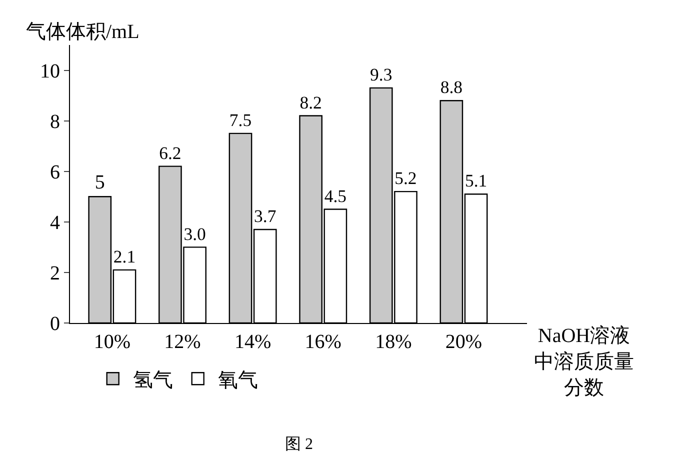  What do you see at coordinates (55, 121) in the screenshot?
I see `y-tick-label: 8` at bounding box center [55, 121].